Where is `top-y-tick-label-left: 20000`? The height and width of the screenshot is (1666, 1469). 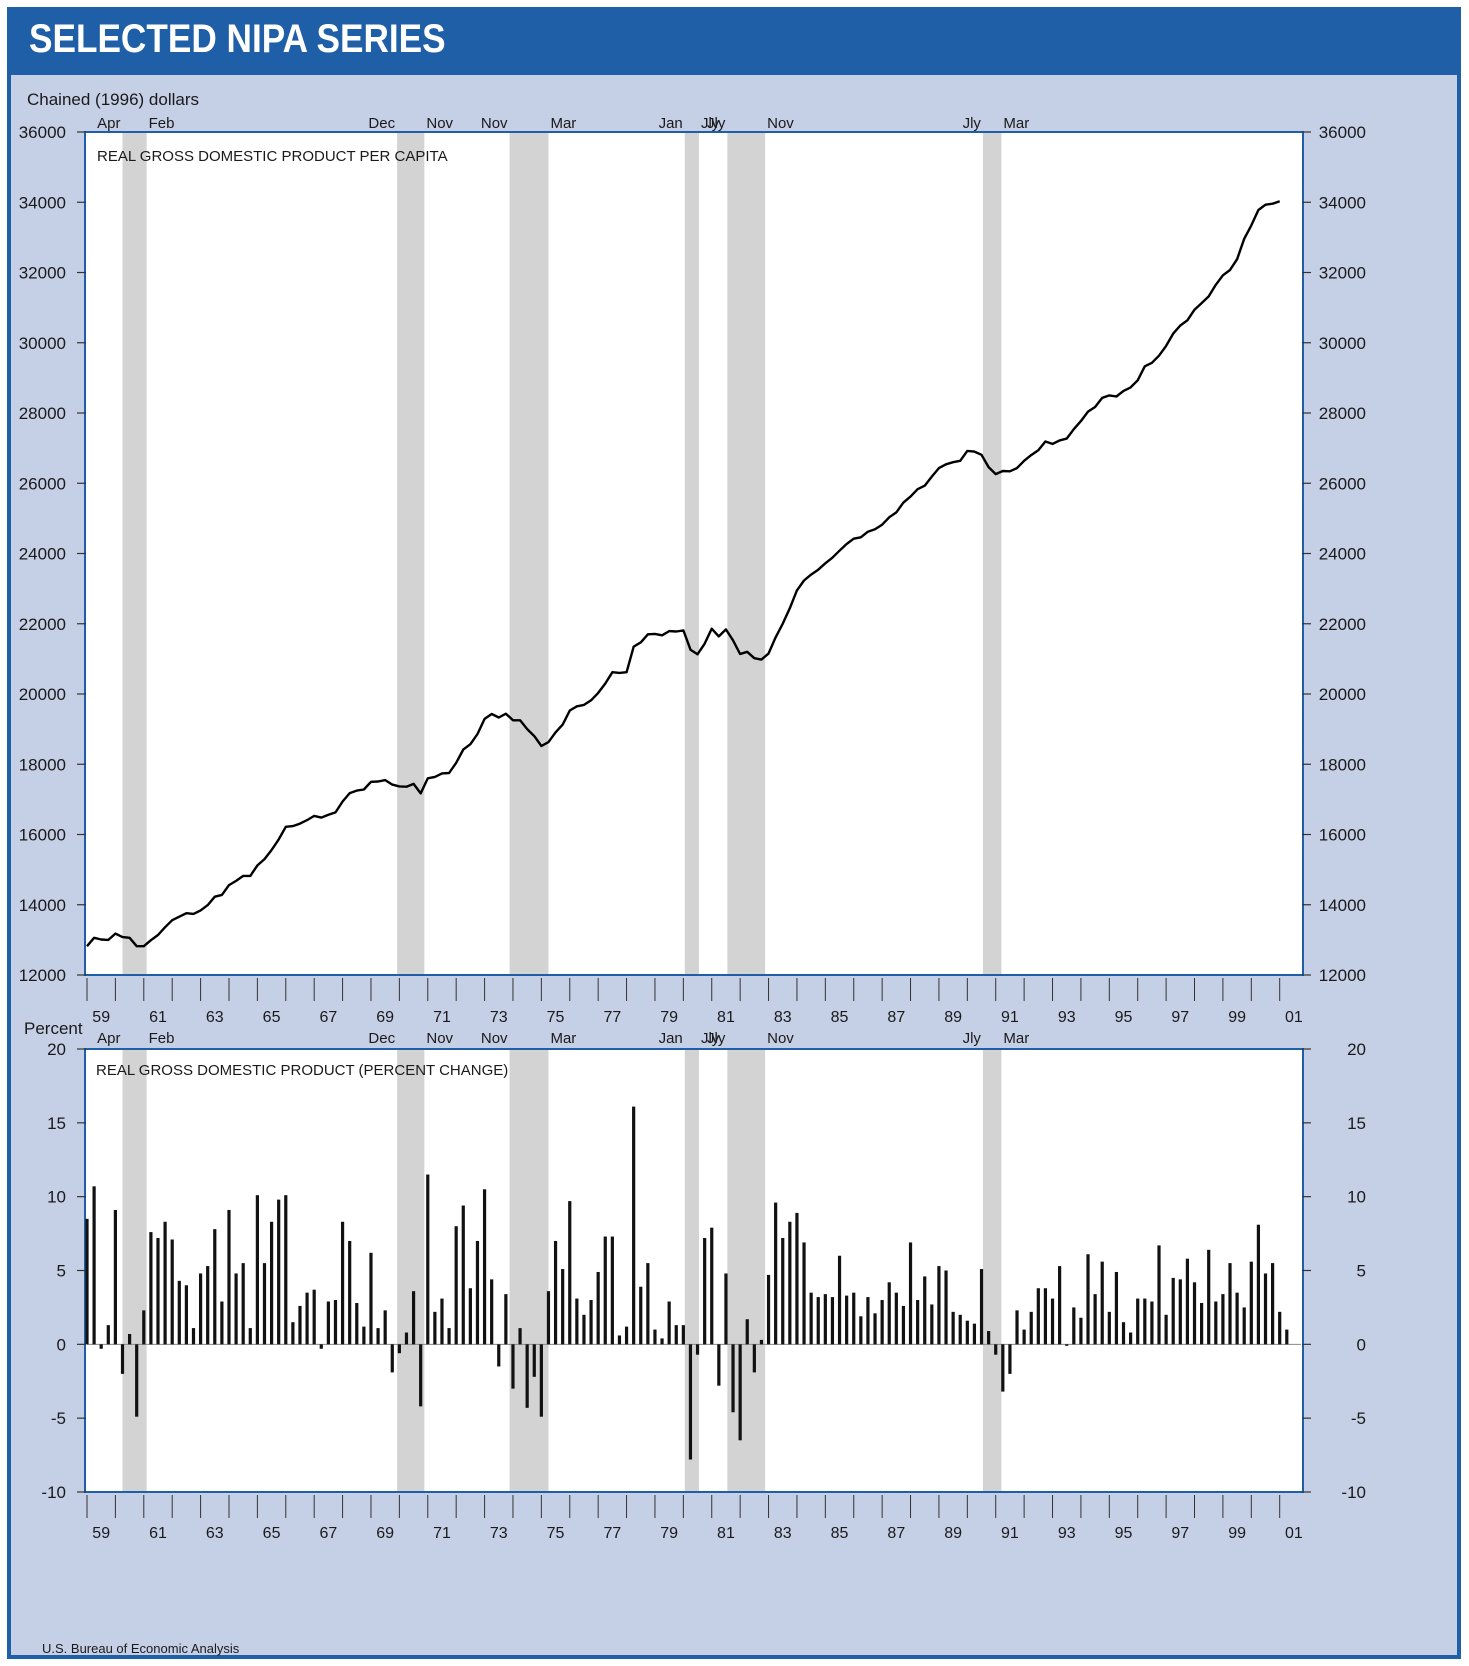
top-y-tick-label-left: 20000 is located at coordinates (42, 694).